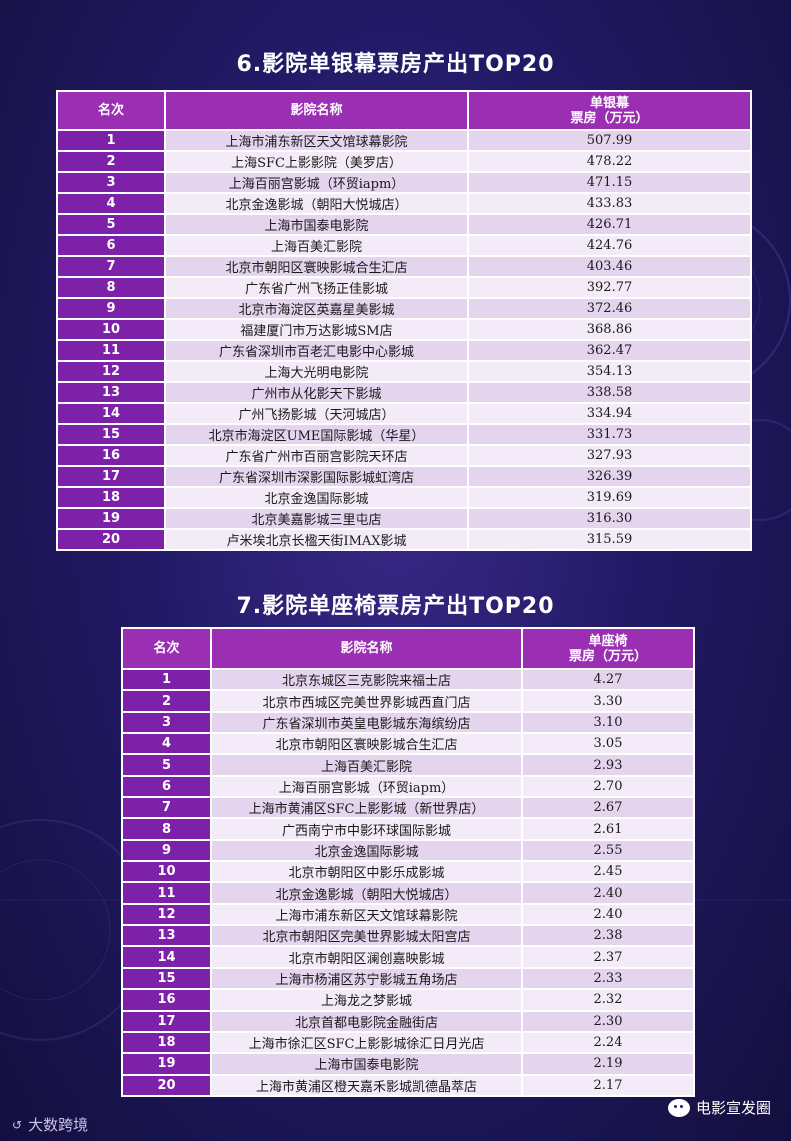 This screenshot has height=1141, width=791. I want to click on table-row: 5 上海百美汇影院 2.93, so click(408, 765).